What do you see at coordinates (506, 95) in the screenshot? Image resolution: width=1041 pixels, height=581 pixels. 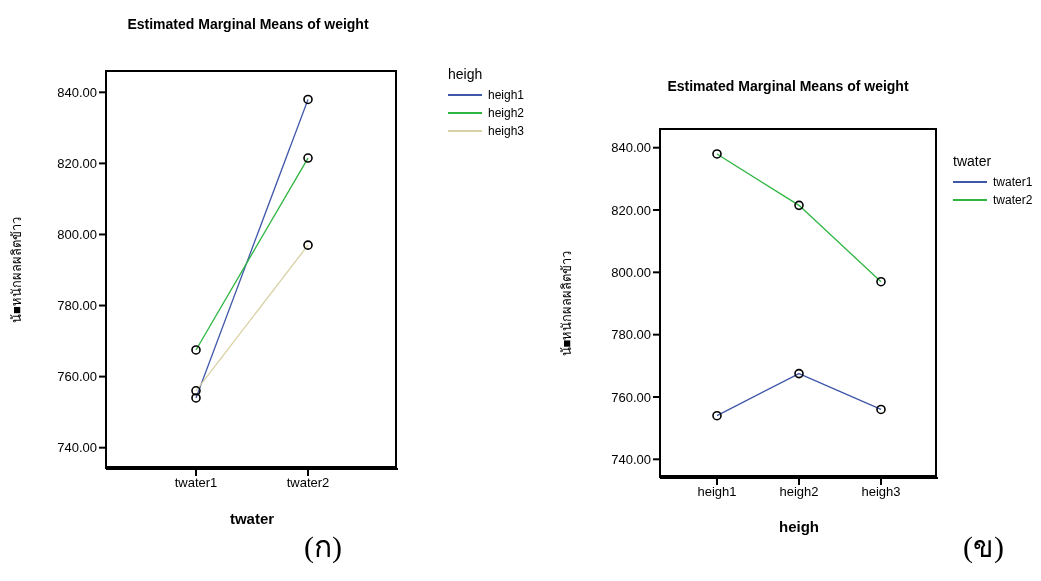 I see `legend-label: heigh1` at bounding box center [506, 95].